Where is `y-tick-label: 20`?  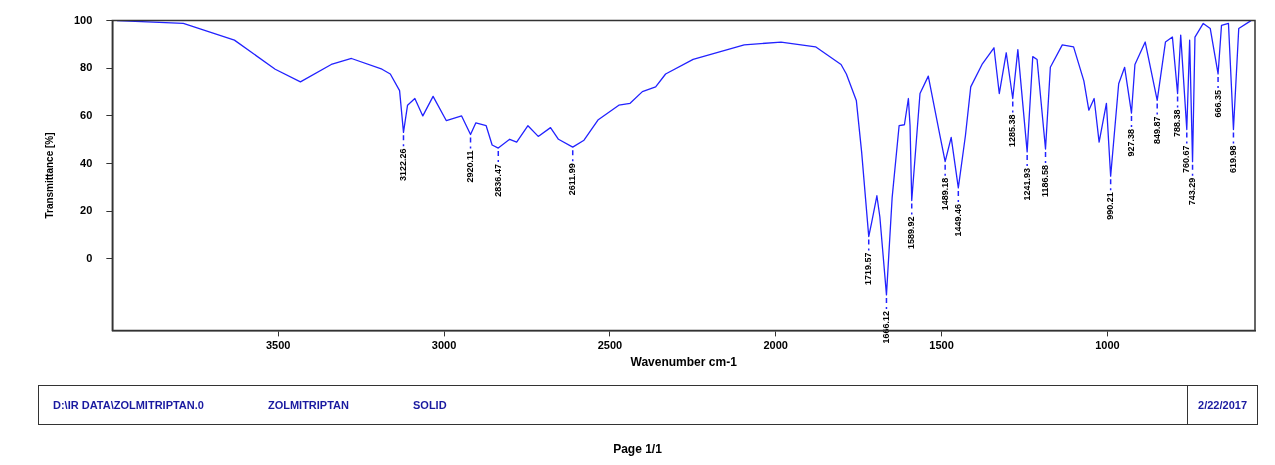
y-tick-label: 20 is located at coordinates (86, 210).